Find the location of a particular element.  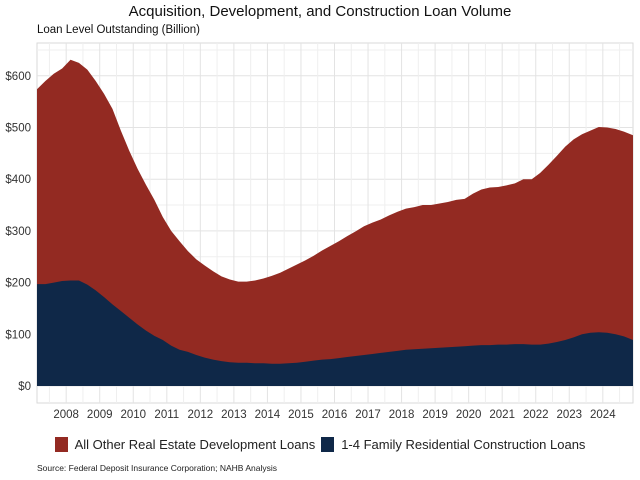

y-axis-title: Loan Level Outstanding (Billion) is located at coordinates (119, 30).